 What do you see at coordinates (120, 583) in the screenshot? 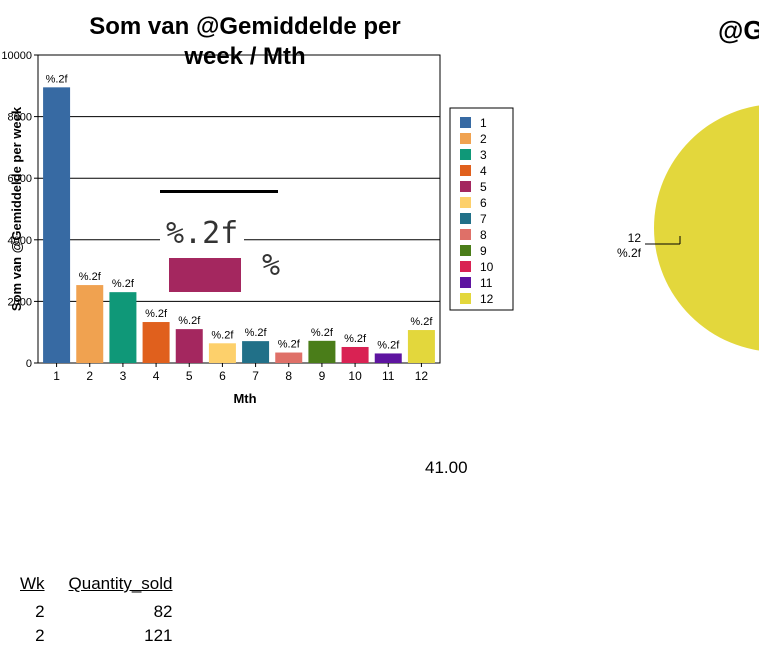
I see `column-header-quantity-sold: Quantity_sold` at bounding box center [120, 583].